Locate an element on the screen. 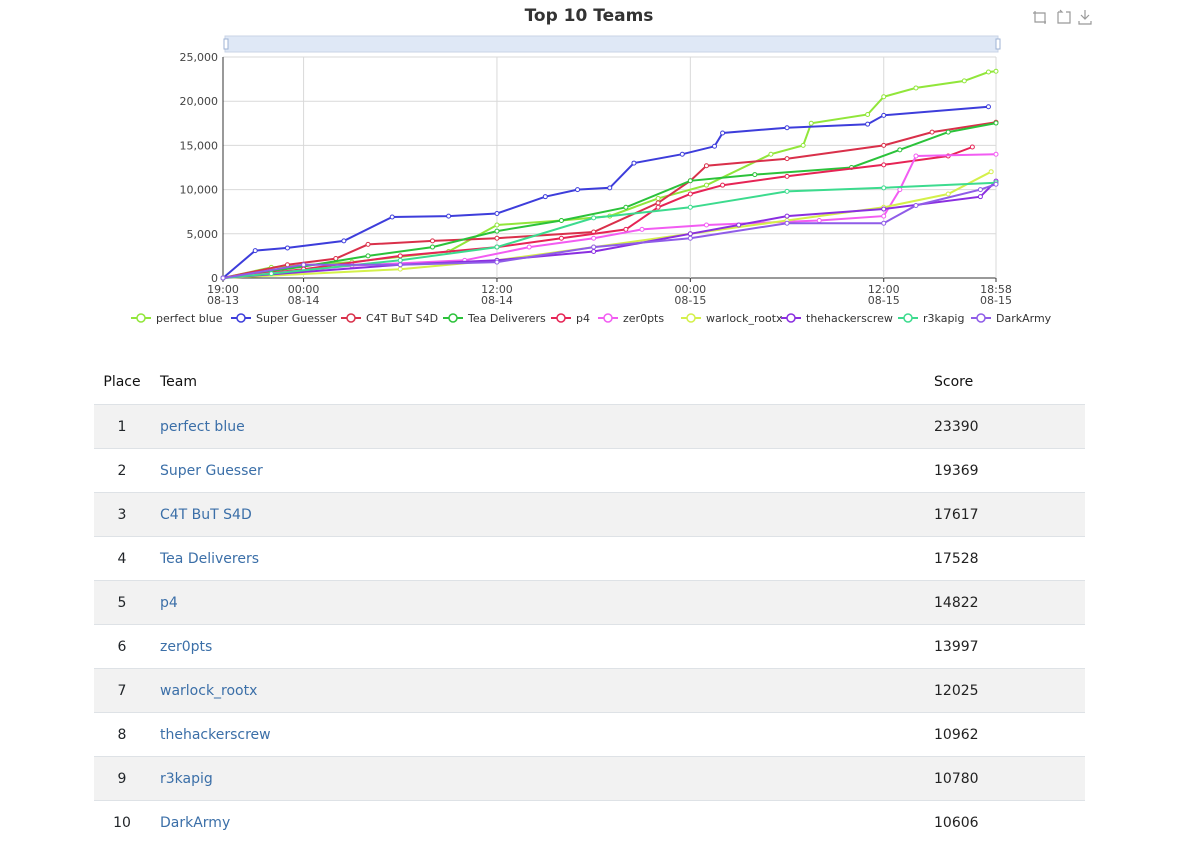 Image resolution: width=1200 pixels, height=844 pixels. legend-item: r3kapig is located at coordinates (931, 318).